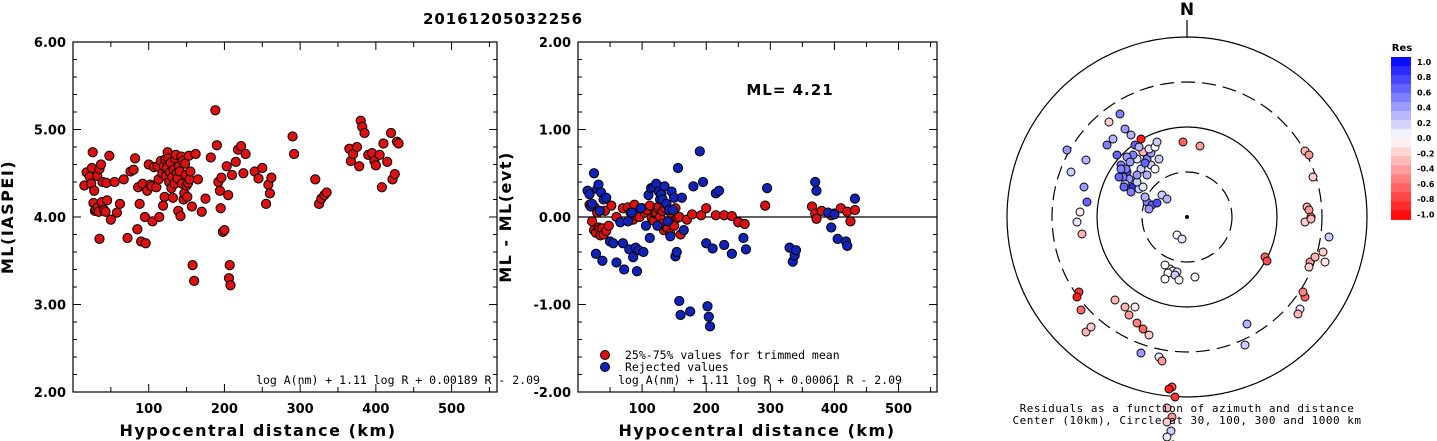 The height and width of the screenshot is (441, 1437). I want to click on figure-title: 20161205032256, so click(503, 19).